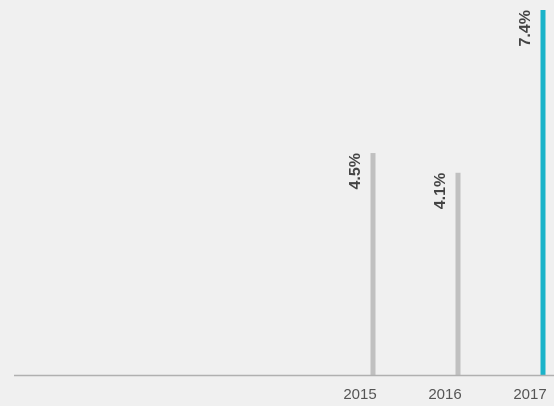 Image resolution: width=554 pixels, height=406 pixels. What do you see at coordinates (525, 28) in the screenshot?
I see `value-label: 7.4%` at bounding box center [525, 28].